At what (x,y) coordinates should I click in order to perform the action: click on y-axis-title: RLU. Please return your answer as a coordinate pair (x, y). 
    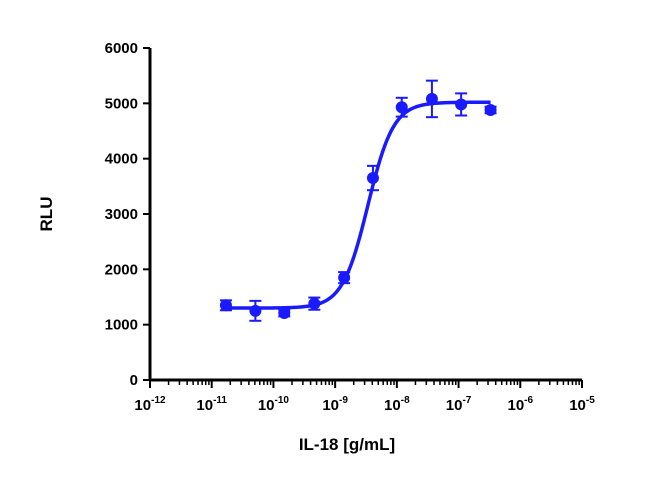
    Looking at the image, I should click on (46, 214).